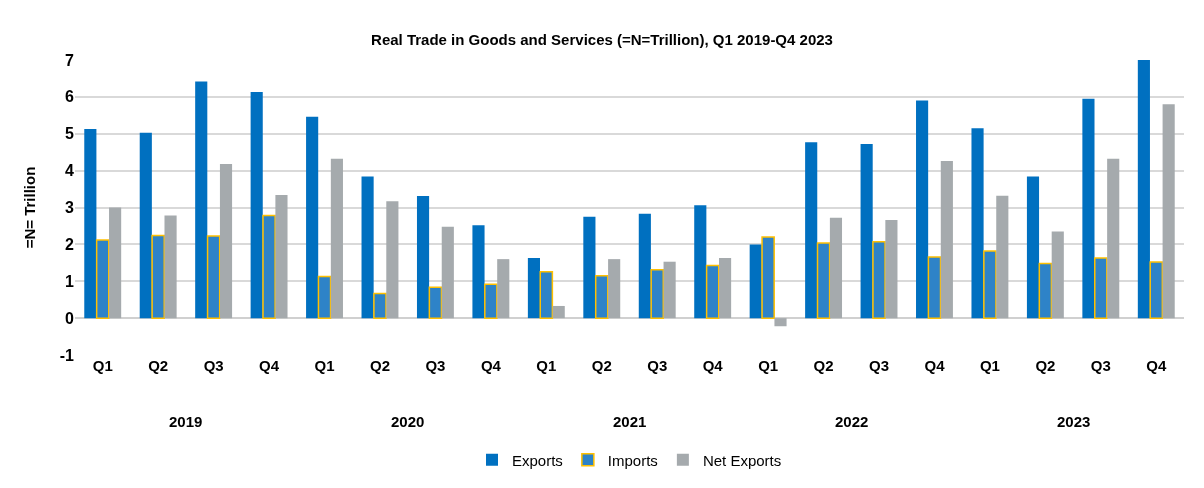  Describe the element at coordinates (630, 421) in the screenshot. I see `text: 2021` at that location.